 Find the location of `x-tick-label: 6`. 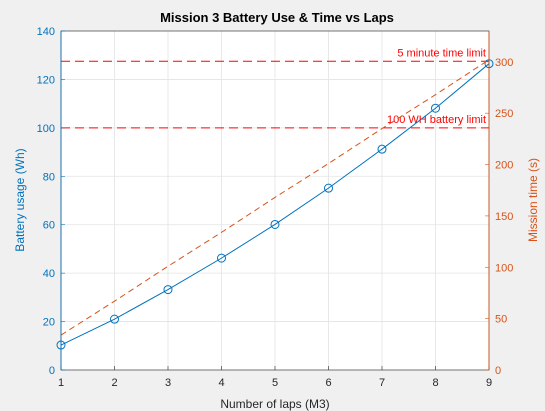

x-tick-label: 6 is located at coordinates (328, 383).